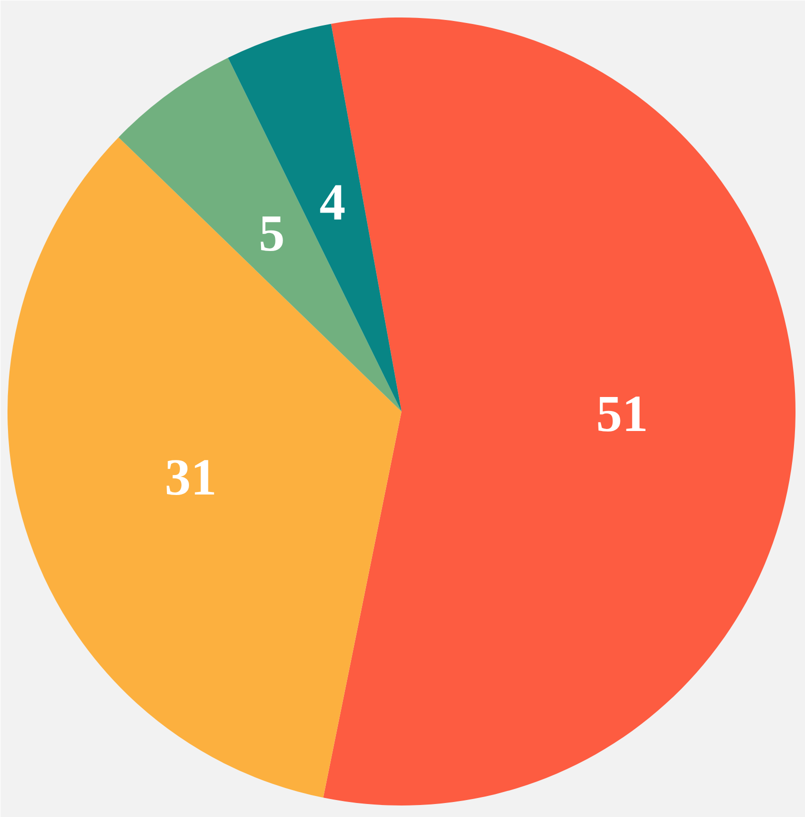 Image resolution: width=805 pixels, height=817 pixels. What do you see at coordinates (333, 203) in the screenshot?
I see `data-label: 4` at bounding box center [333, 203].